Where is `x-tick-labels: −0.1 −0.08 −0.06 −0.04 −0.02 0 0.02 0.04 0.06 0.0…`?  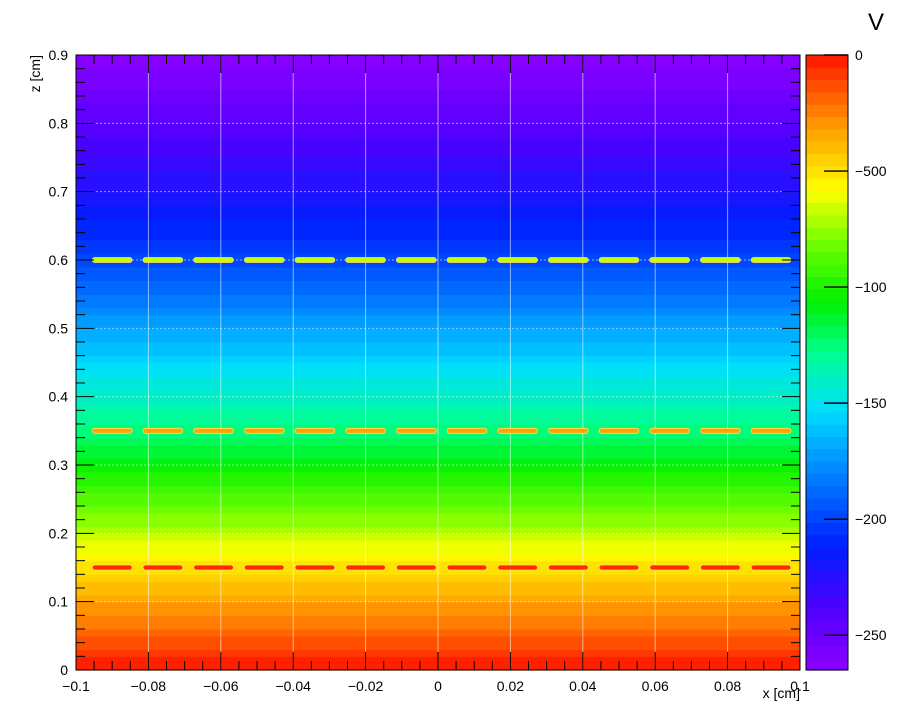 x-tick-labels: −0.1 −0.08 −0.06 −0.04 −0.02 0 0.02 0.04 0.06 0.0… is located at coordinates (436, 686).